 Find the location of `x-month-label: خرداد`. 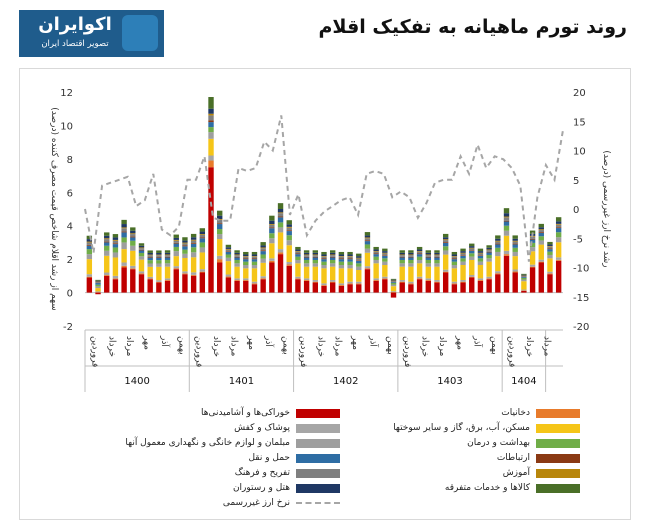

x-month-label: خرداد is located at coordinates (320, 346).